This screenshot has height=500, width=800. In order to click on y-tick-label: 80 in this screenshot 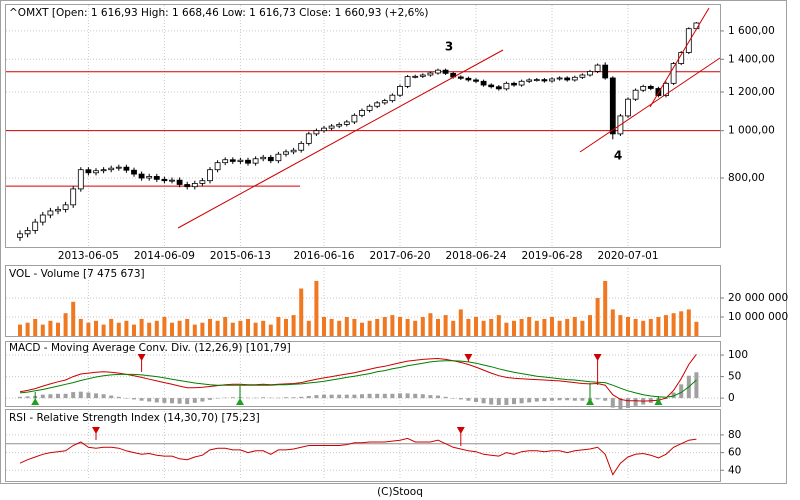, I will do `click(734, 435)`.